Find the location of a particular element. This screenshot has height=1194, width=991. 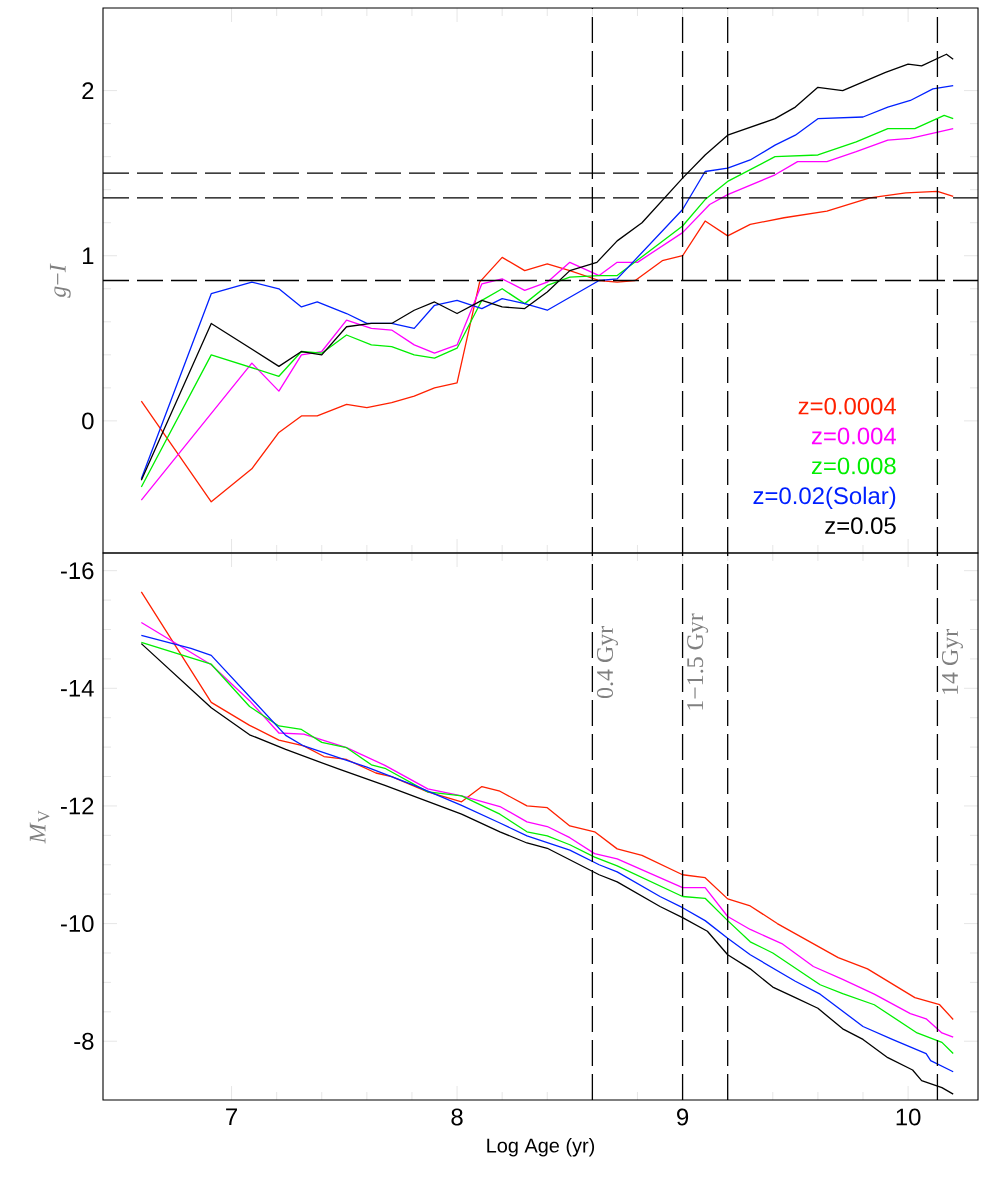

text: z=0.0004 is located at coordinates (847, 406).